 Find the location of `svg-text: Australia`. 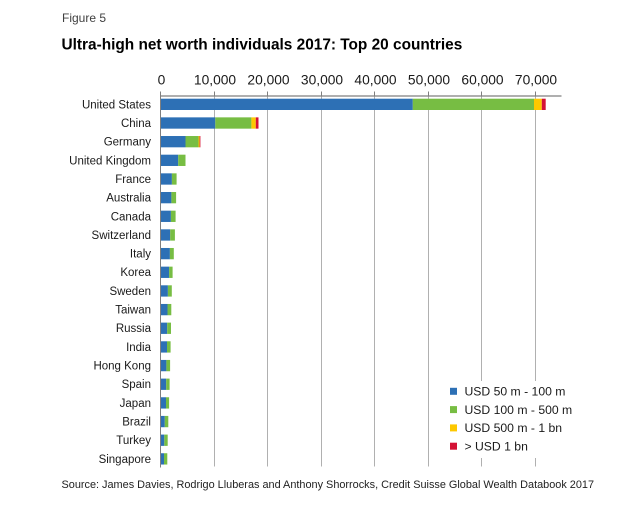

svg-text: Australia is located at coordinates (128, 199).